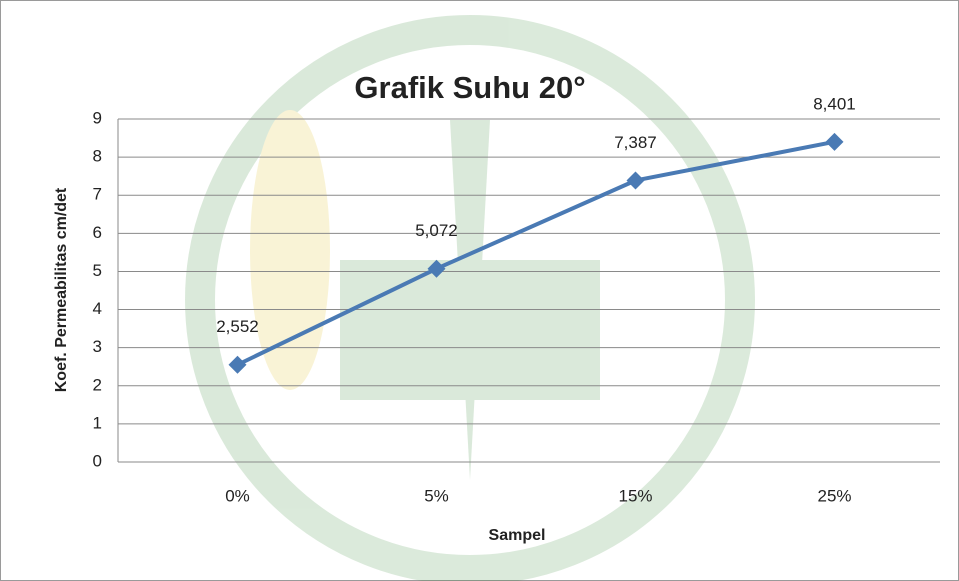 This screenshot has width=959, height=581. I want to click on y-tick-label: 7, so click(97, 194).